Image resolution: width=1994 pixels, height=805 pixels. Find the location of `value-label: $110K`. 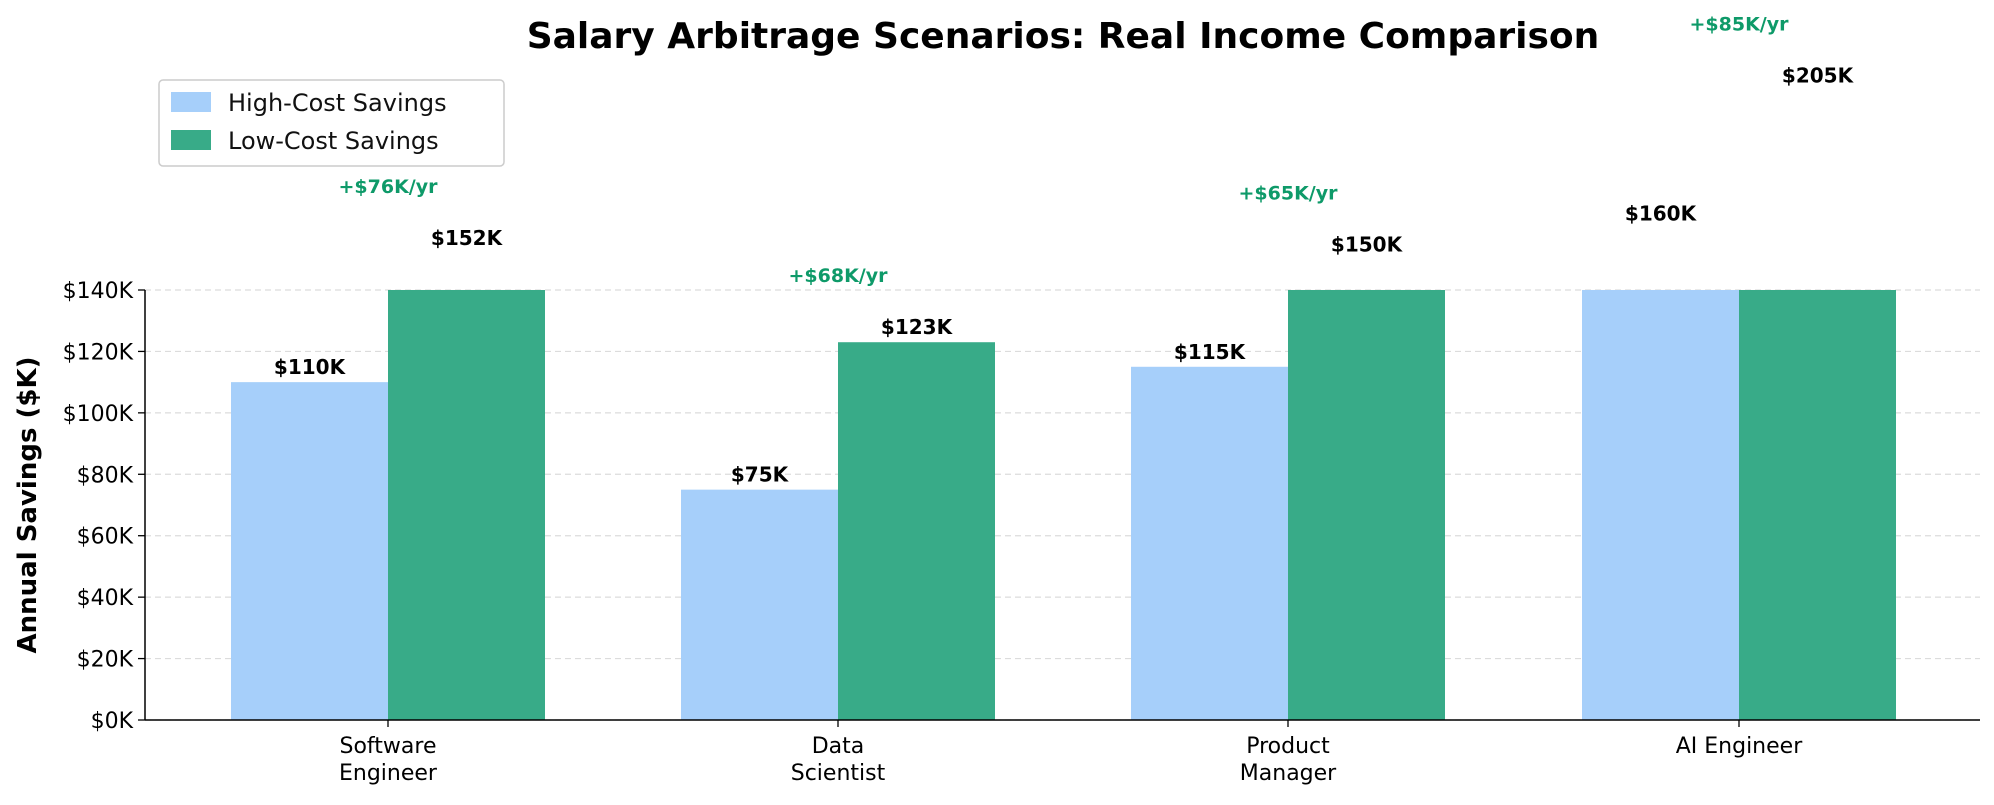

value-label: $110K is located at coordinates (310, 367).